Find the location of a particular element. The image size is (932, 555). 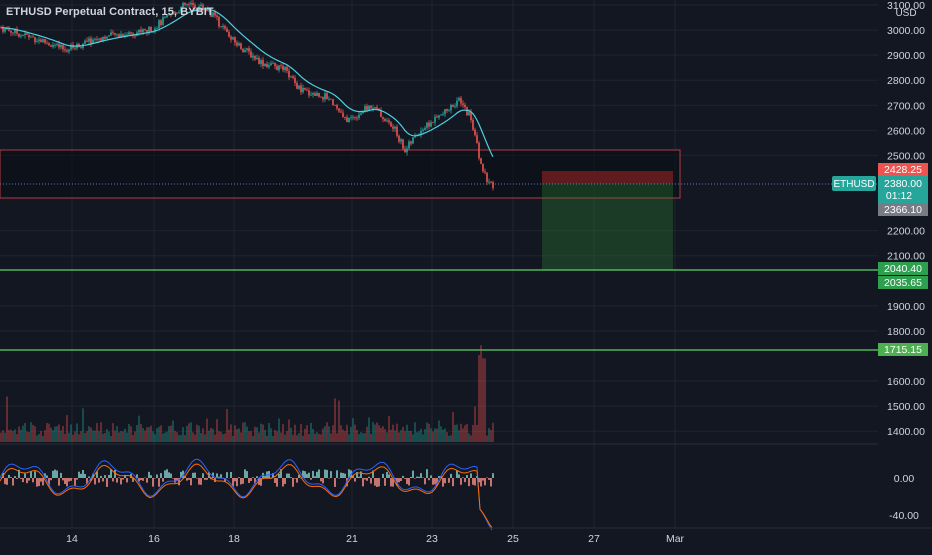

cursor-price-label: 2366.10 is located at coordinates (903, 210).